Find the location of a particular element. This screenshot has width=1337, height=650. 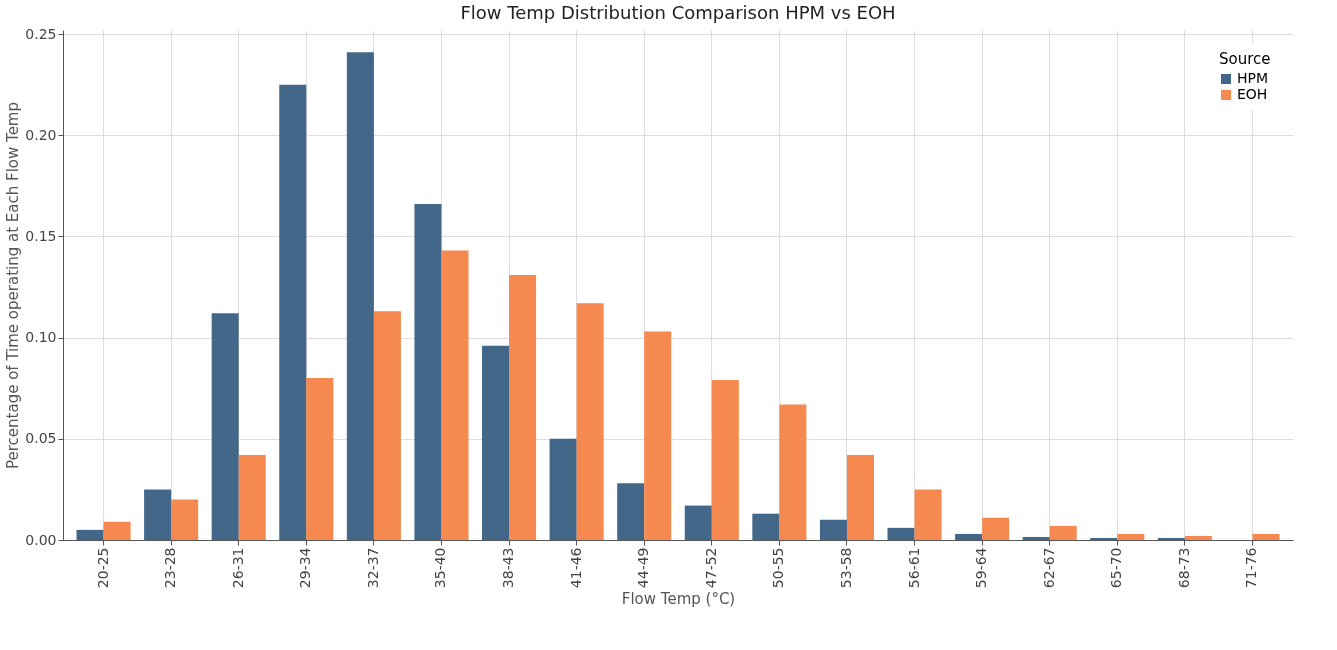

x-tick-label: 20-25 is located at coordinates (102, 568).